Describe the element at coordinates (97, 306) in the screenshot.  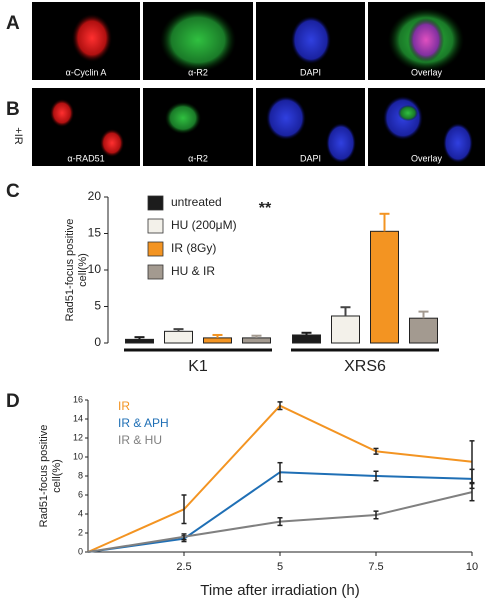
I see `y-tick-label: 5` at that location.